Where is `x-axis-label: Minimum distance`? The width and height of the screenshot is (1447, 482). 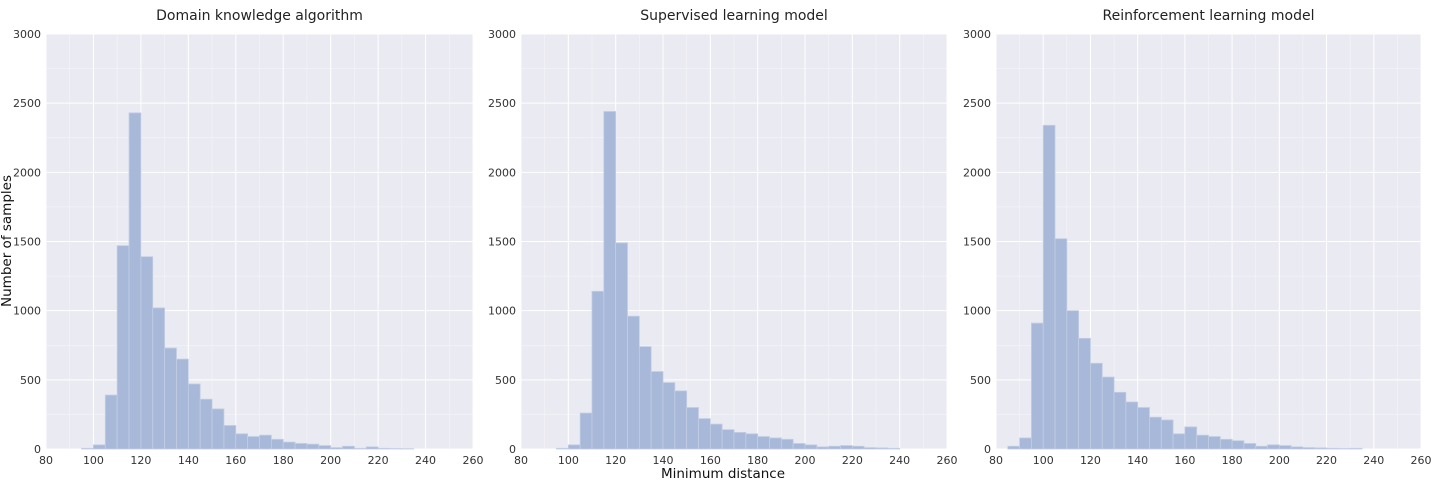
x-axis-label: Minimum distance is located at coordinates (723, 474).